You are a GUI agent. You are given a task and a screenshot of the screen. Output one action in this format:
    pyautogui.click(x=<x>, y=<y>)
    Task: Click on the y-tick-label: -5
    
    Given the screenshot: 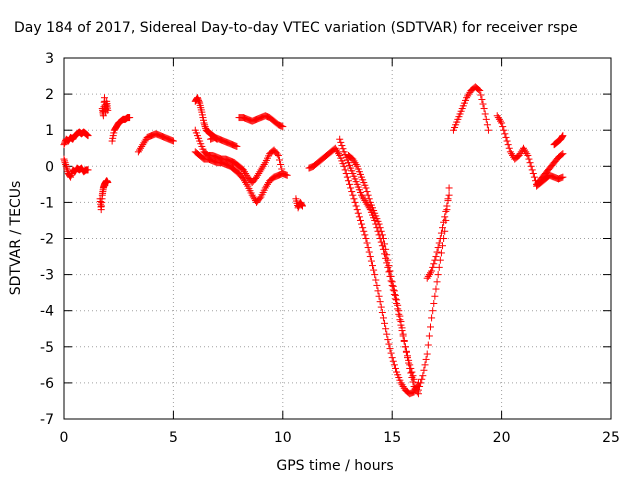 What is the action you would take?
    pyautogui.click(x=47, y=348)
    